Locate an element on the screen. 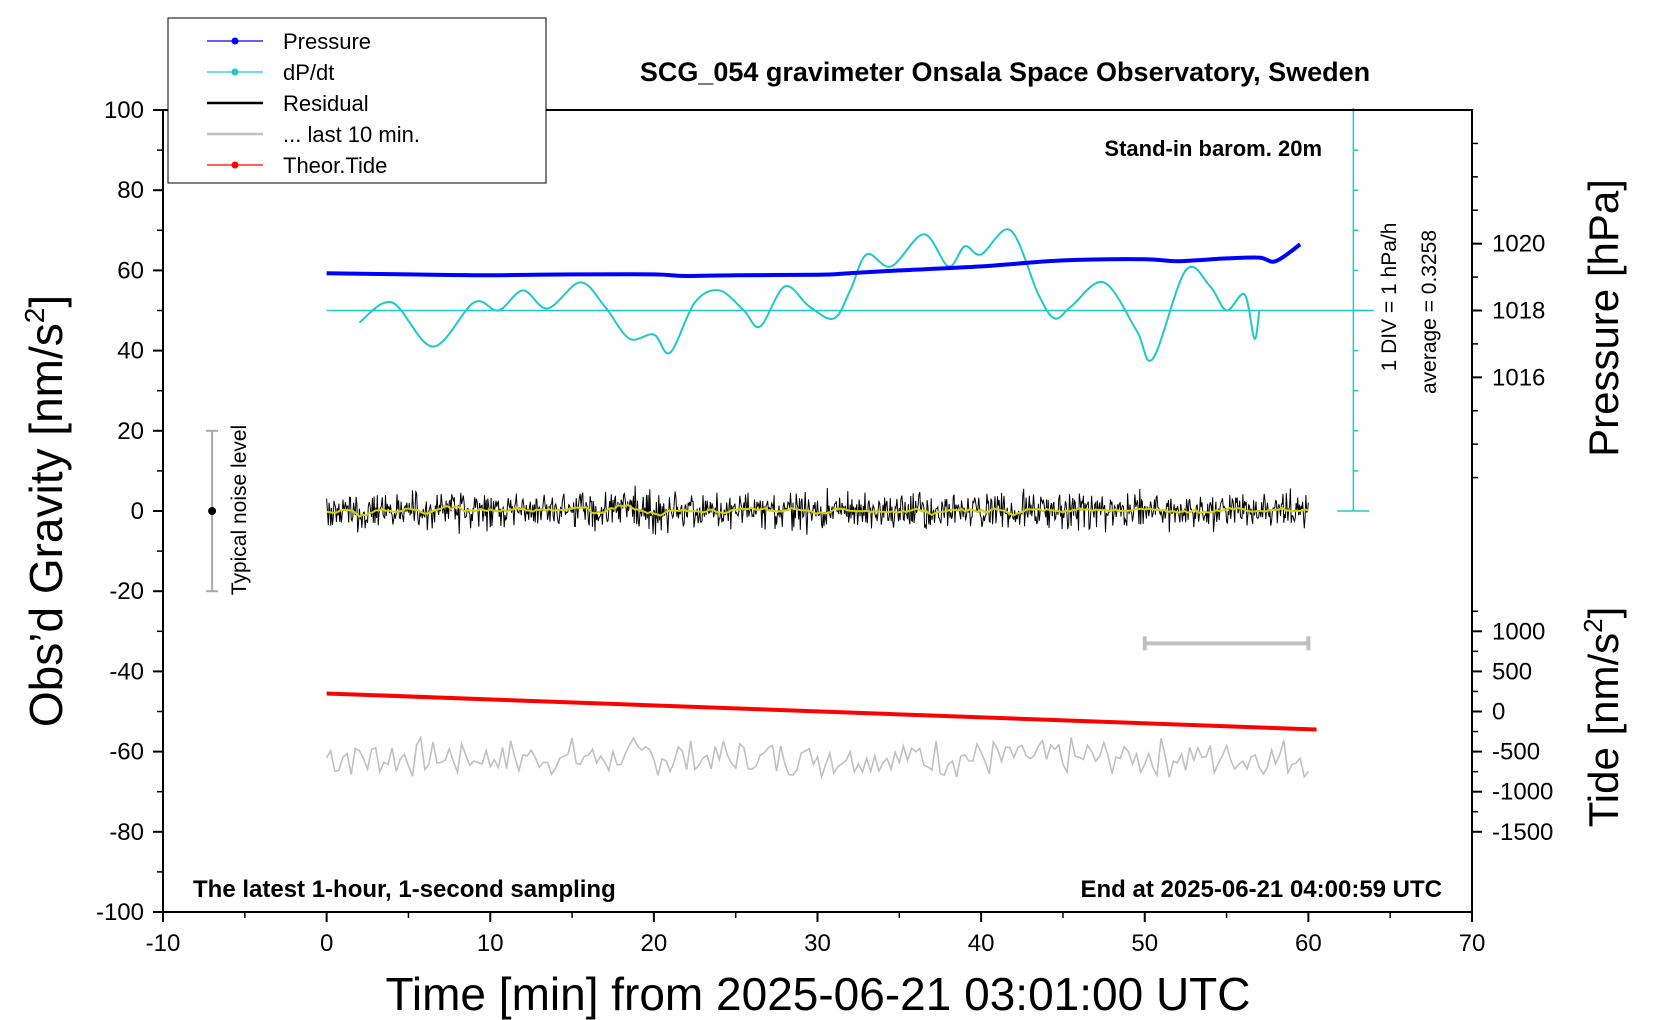 The image size is (1660, 1020). residual-smoothed-line is located at coordinates (817, 510).